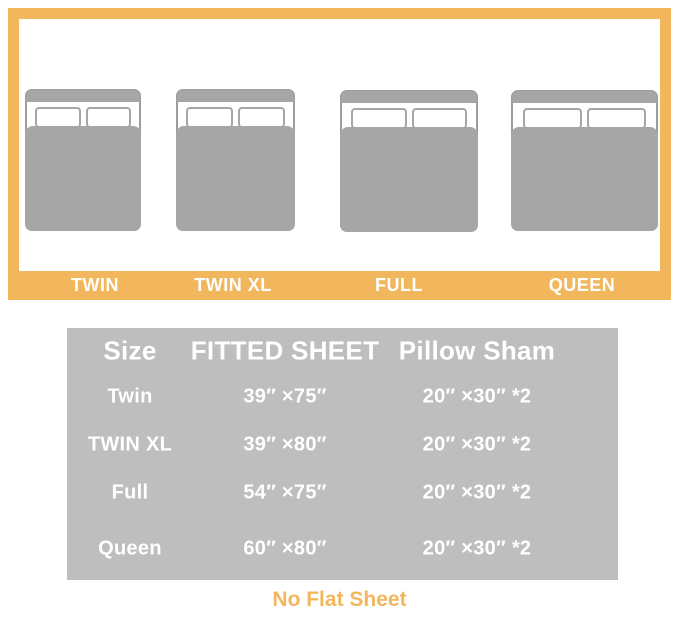  What do you see at coordinates (285, 548) in the screenshot?
I see `fitted-sheet-value: 60″ ×80″` at bounding box center [285, 548].